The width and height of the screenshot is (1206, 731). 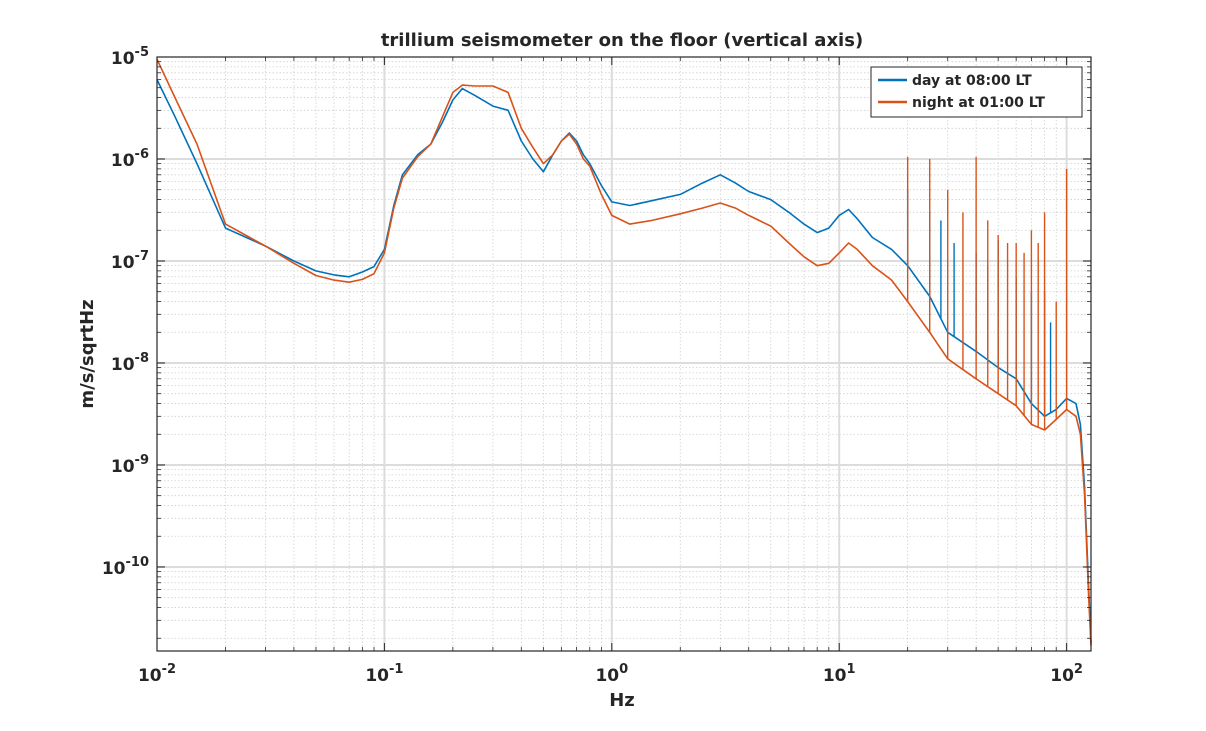 What do you see at coordinates (1066, 674) in the screenshot?
I see `x-tick-label: 10²` at bounding box center [1066, 674].